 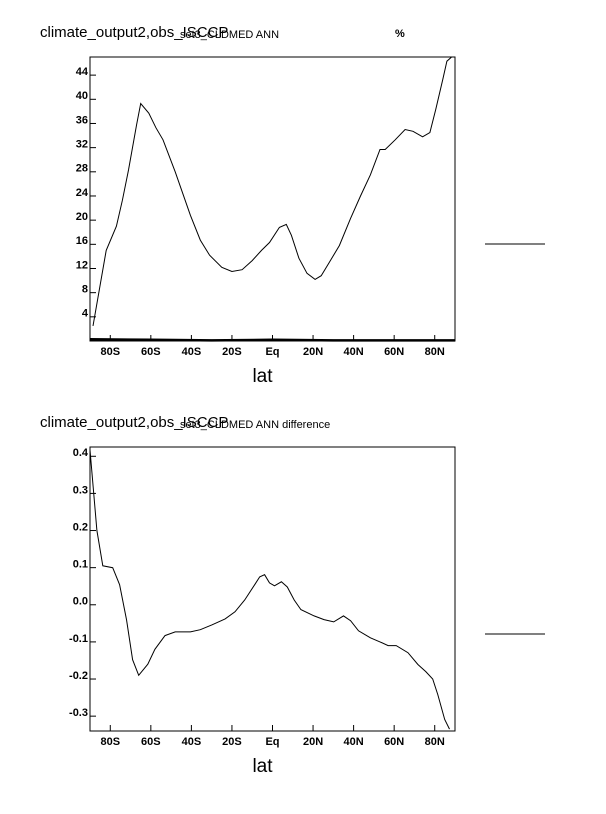 What do you see at coordinates (80, 490) in the screenshot?
I see `y-tick-label: 0.3` at bounding box center [80, 490].